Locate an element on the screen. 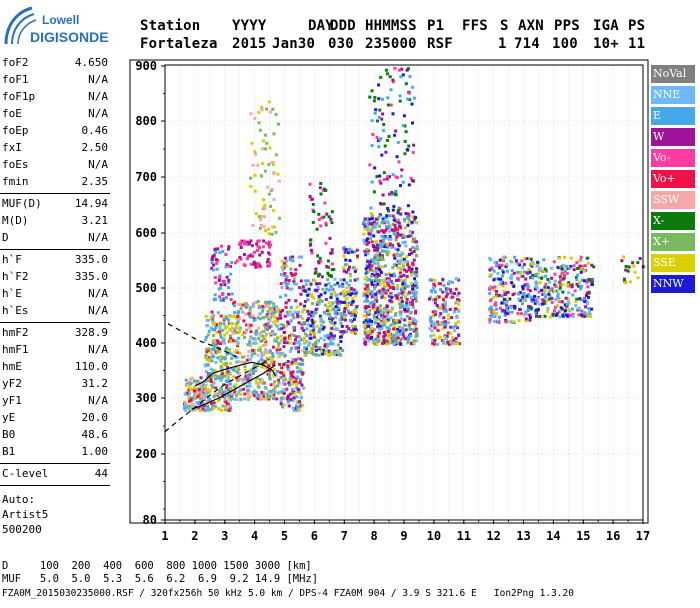 This screenshot has width=700, height=608. x-tick-label: 13 is located at coordinates (523, 536).